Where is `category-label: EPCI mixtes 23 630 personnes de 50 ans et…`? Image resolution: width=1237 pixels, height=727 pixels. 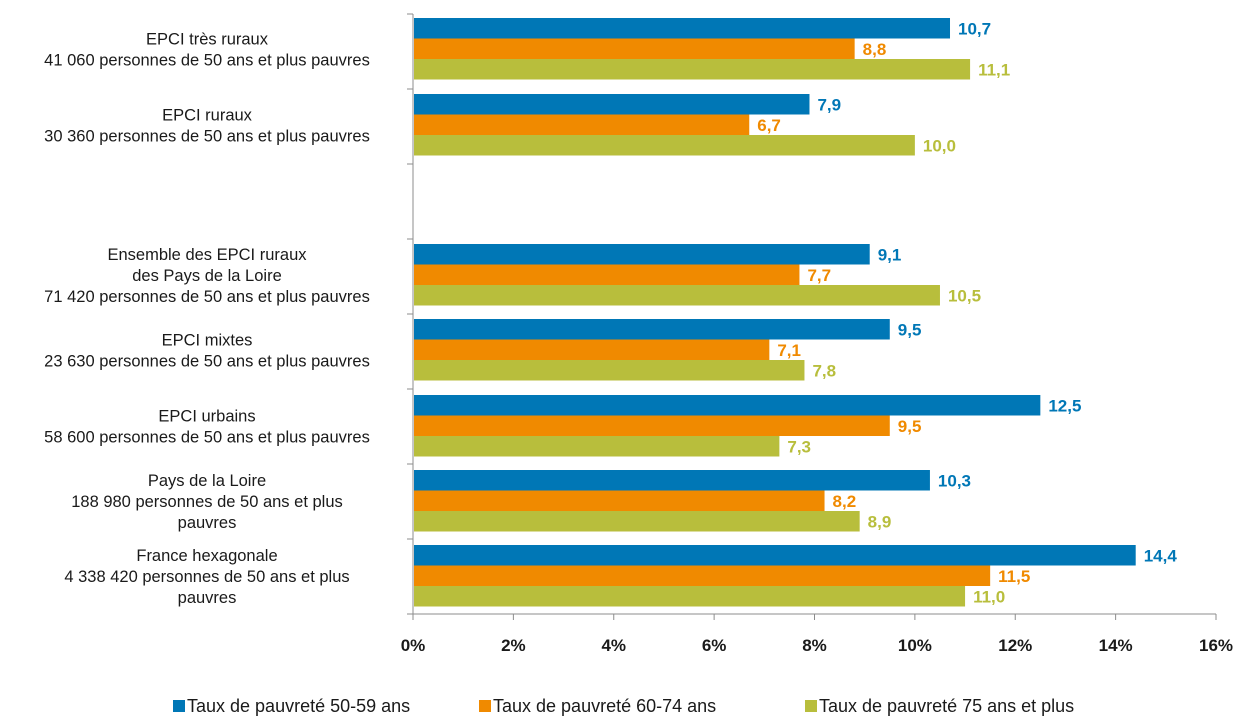 category-label: EPCI mixtes 23 630 personnes de 50 ans et… is located at coordinates (207, 350).